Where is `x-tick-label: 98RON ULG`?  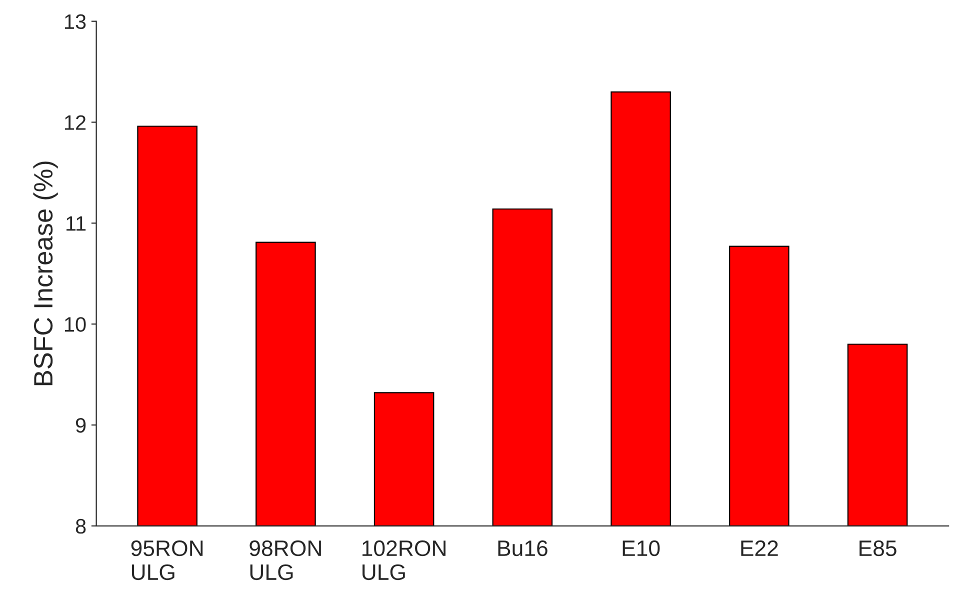
x-tick-label: 98RON ULG is located at coordinates (285, 560).